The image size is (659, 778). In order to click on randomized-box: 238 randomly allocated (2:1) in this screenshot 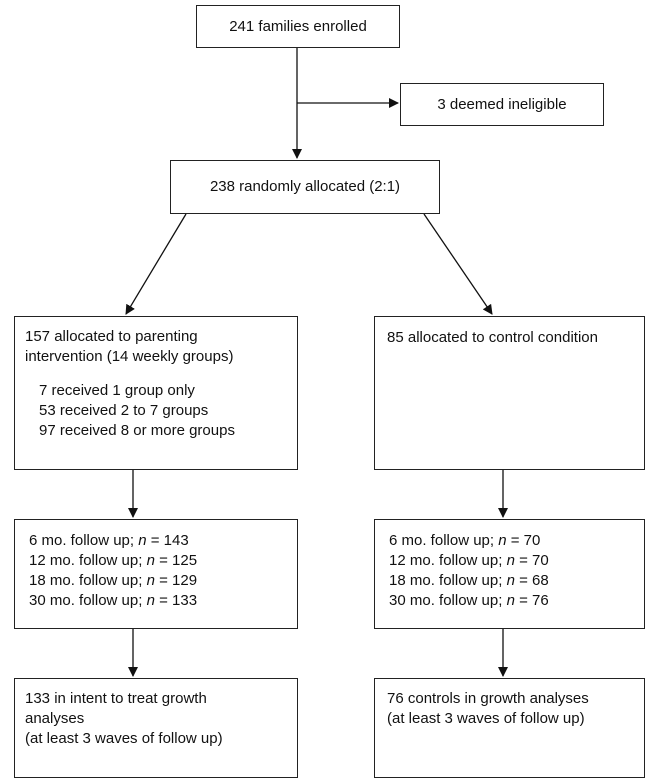, I will do `click(305, 187)`.